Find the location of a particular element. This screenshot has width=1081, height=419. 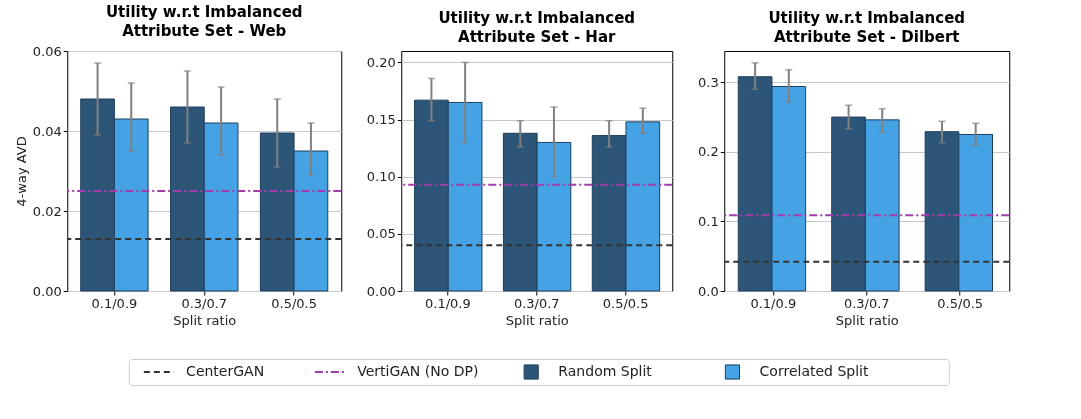

chart-title: Utility w.r.t Imbalanced Attribute Set - Dilbert is located at coordinates (867, 27).